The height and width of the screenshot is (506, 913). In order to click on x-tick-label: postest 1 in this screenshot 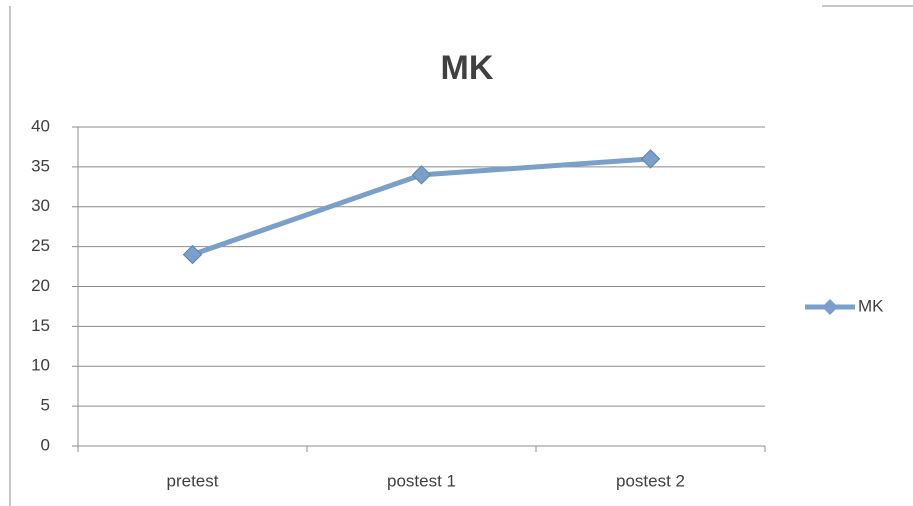, I will do `click(421, 480)`.